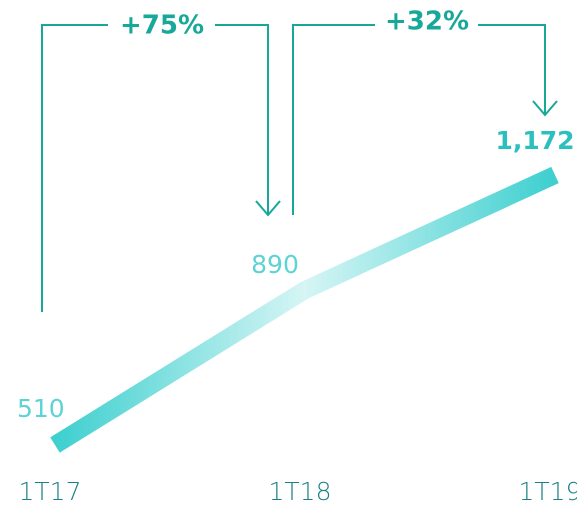 This screenshot has width=577, height=508. I want to click on x-tick-label: 1T18, so click(300, 491).